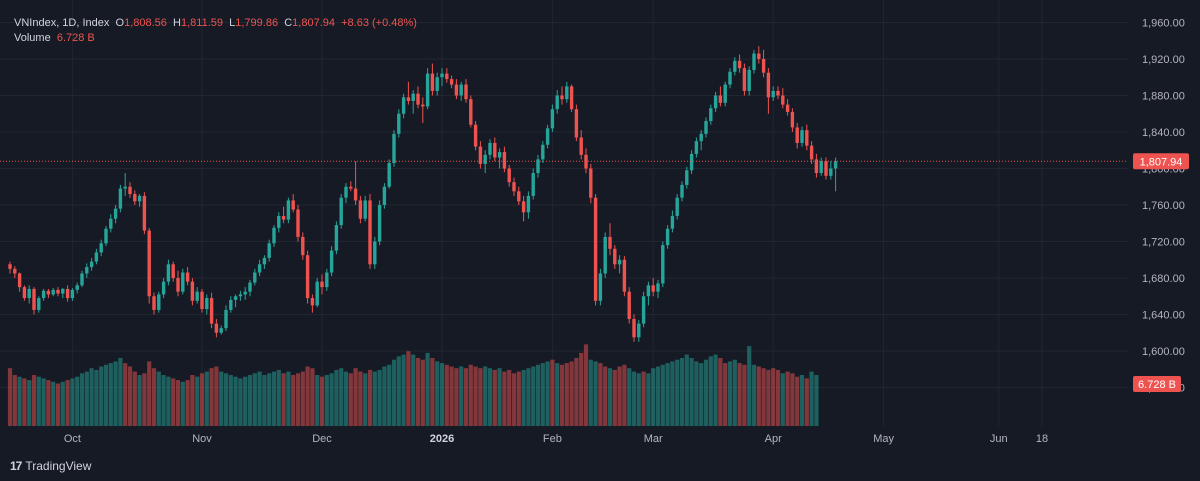  What do you see at coordinates (773, 439) in the screenshot?
I see `x-tick-label: Apr` at bounding box center [773, 439].